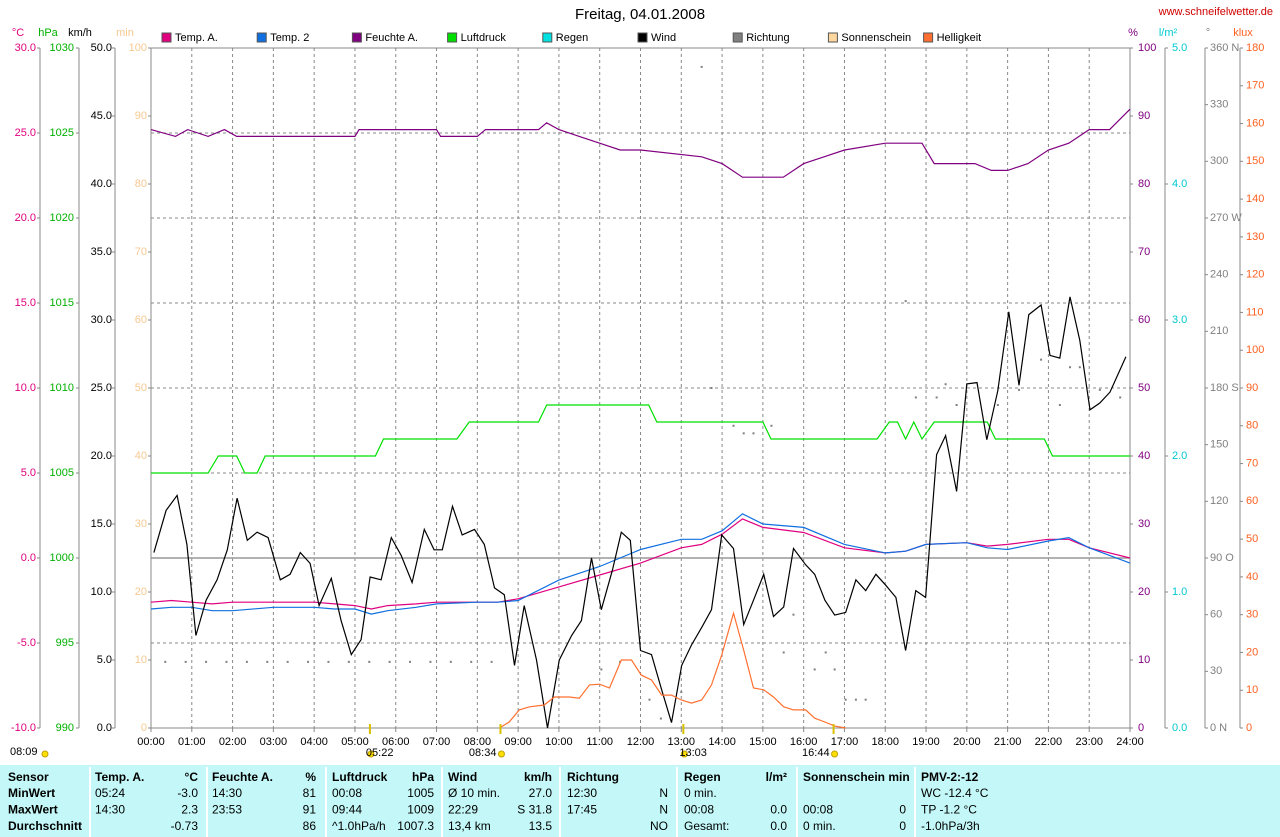  What do you see at coordinates (1144, 660) in the screenshot?
I see `y-tick-label: 10` at bounding box center [1144, 660].